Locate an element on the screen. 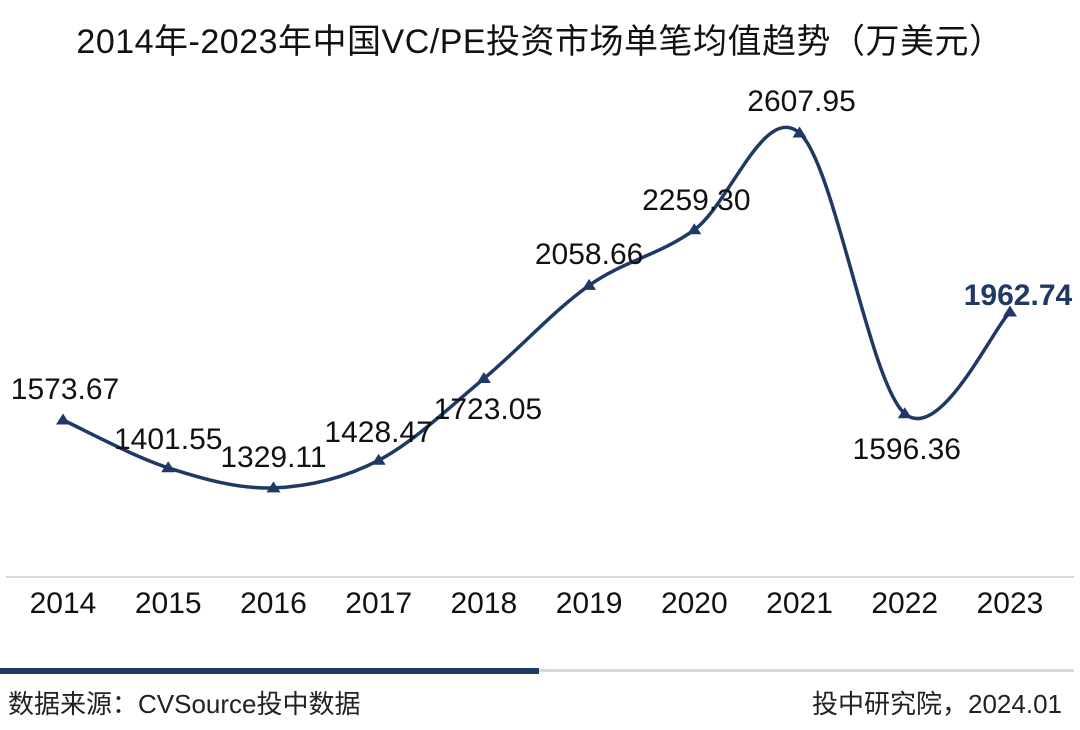 This screenshot has height=730, width=1080. data-label: 1401.55 is located at coordinates (168, 439).